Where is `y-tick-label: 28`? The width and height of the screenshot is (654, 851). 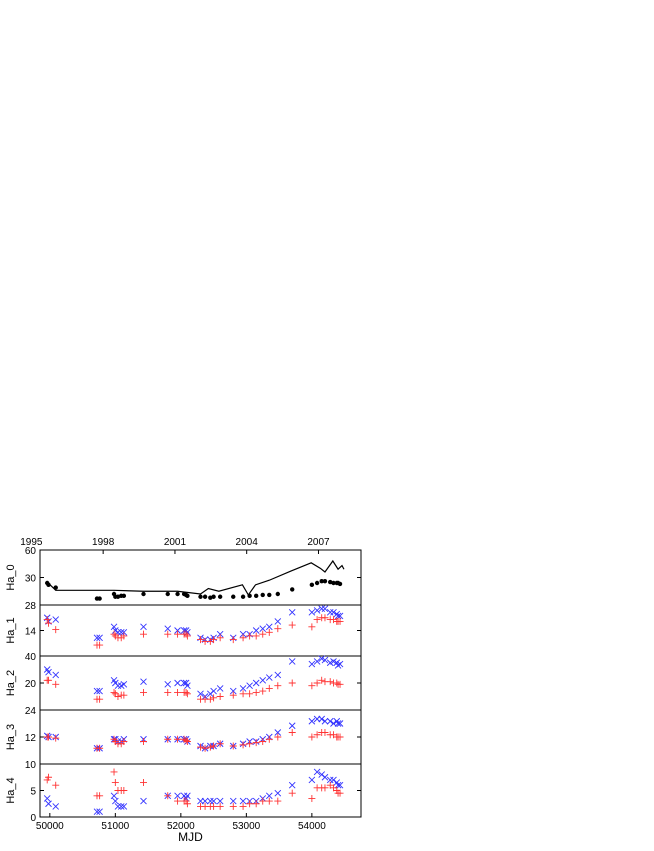
y-tick-label: 28 is located at coordinates (31, 606).